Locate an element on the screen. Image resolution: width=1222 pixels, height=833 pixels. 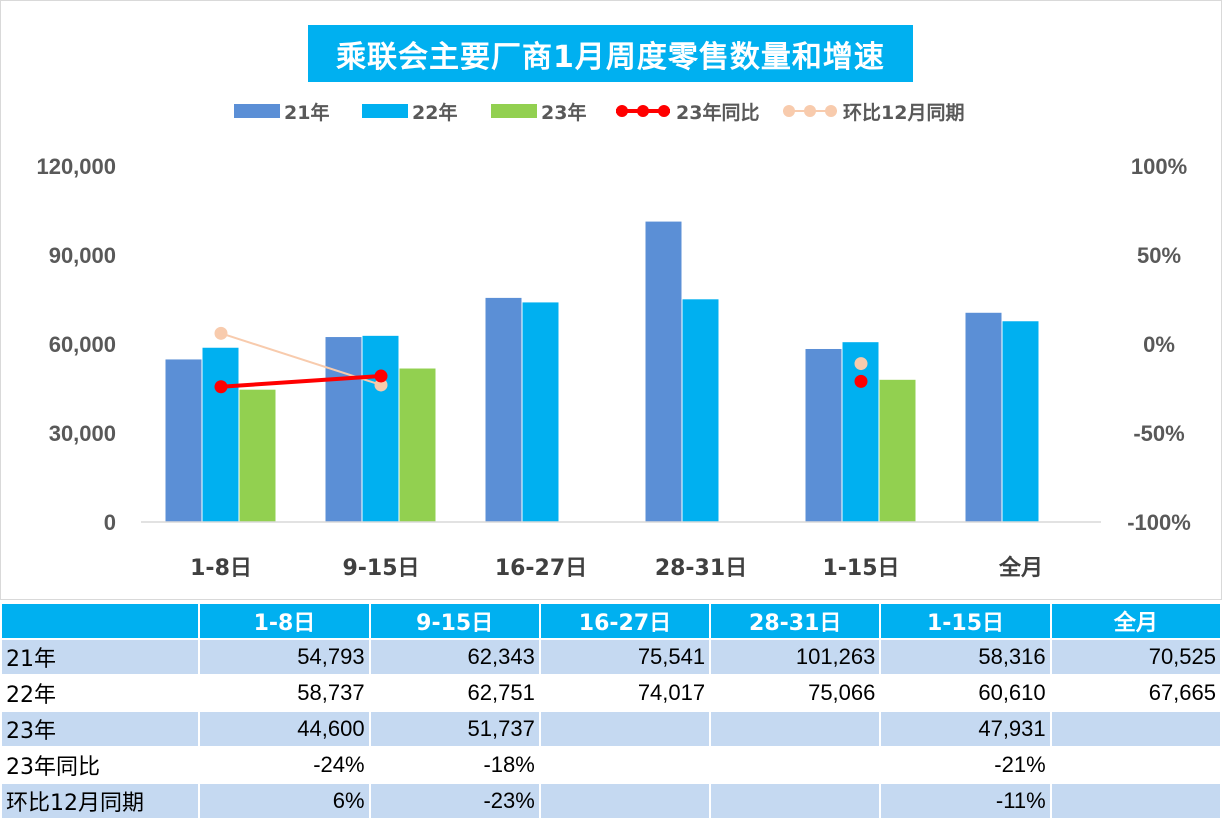
table-cell: 75,541 is located at coordinates (625, 657).